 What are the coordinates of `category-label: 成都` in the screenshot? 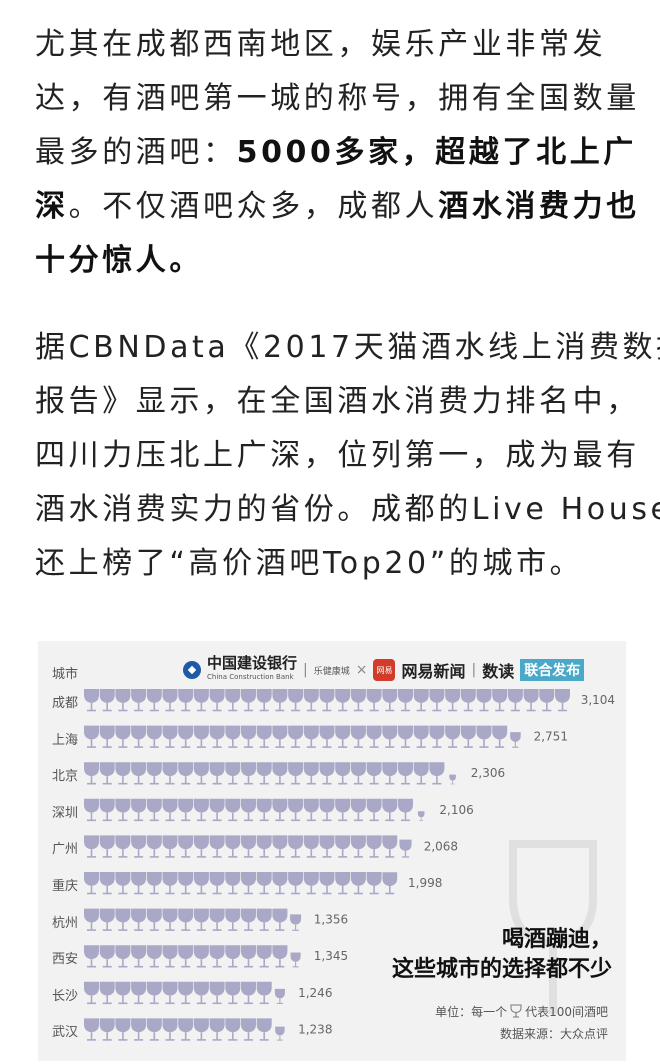 It's located at (65, 703).